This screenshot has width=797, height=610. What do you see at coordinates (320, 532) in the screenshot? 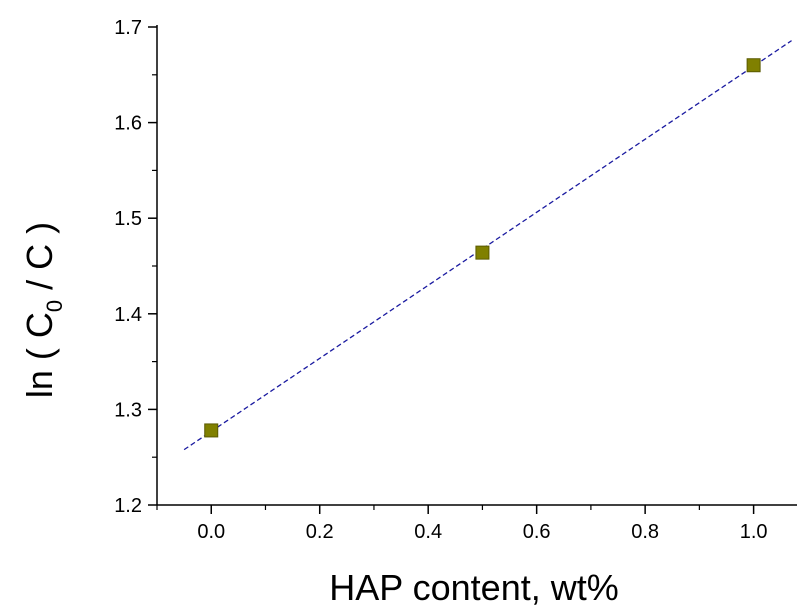
I see `x-tick-label: 0.2` at bounding box center [320, 532].